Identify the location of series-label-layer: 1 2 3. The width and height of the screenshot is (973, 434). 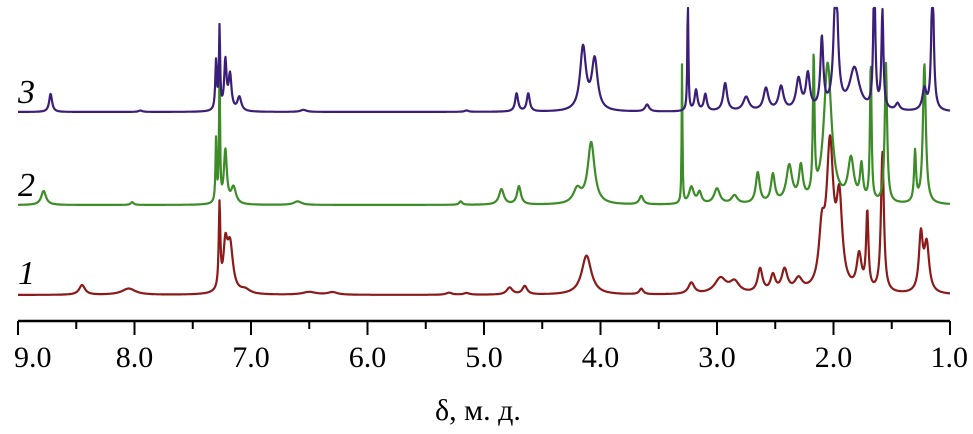
(26, 183).